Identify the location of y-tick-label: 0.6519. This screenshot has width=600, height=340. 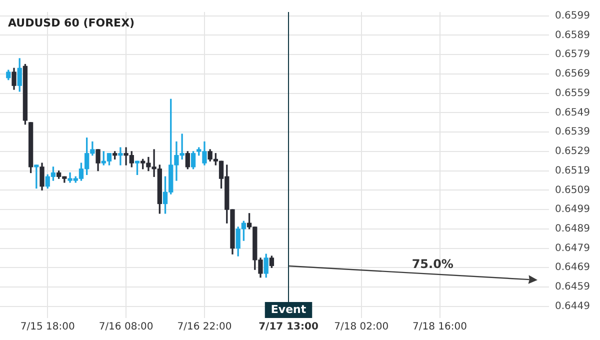
(572, 170).